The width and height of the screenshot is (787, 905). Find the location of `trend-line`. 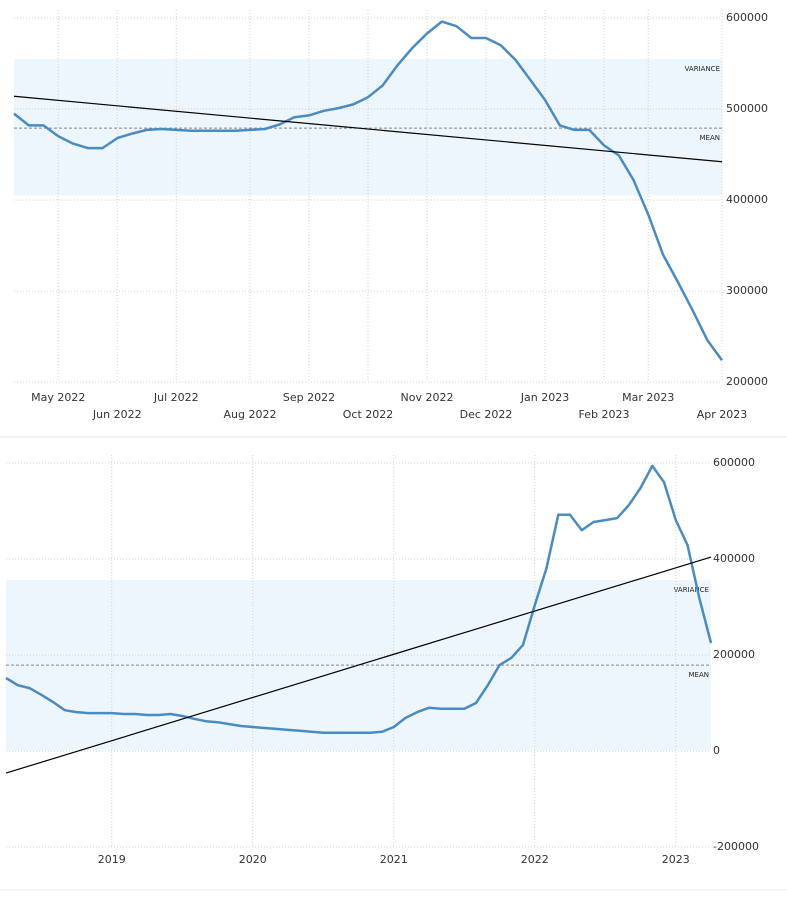

trend-line is located at coordinates (368, 129).